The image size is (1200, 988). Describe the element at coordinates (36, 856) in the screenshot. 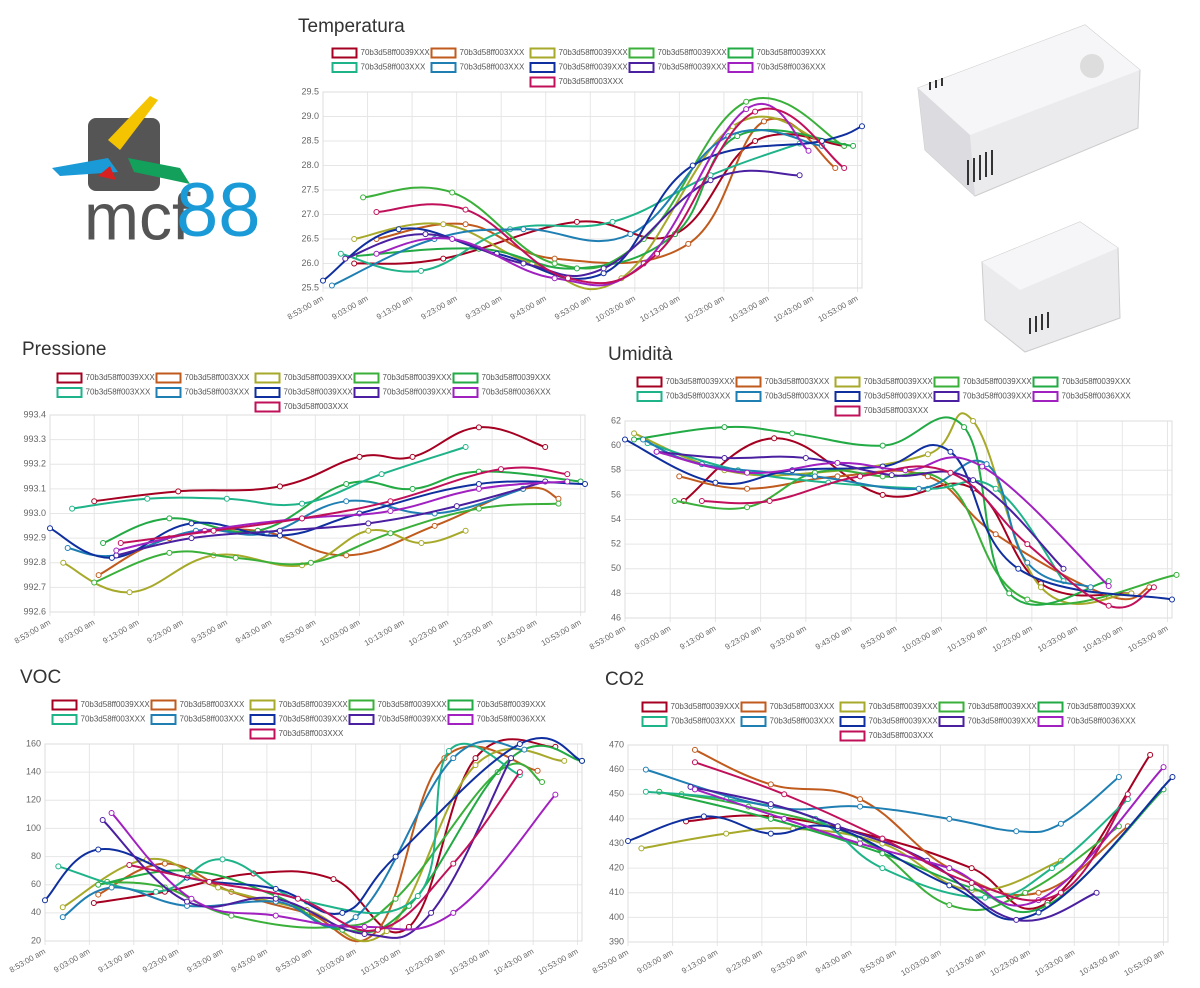

I see `y-tick-label: 80` at that location.